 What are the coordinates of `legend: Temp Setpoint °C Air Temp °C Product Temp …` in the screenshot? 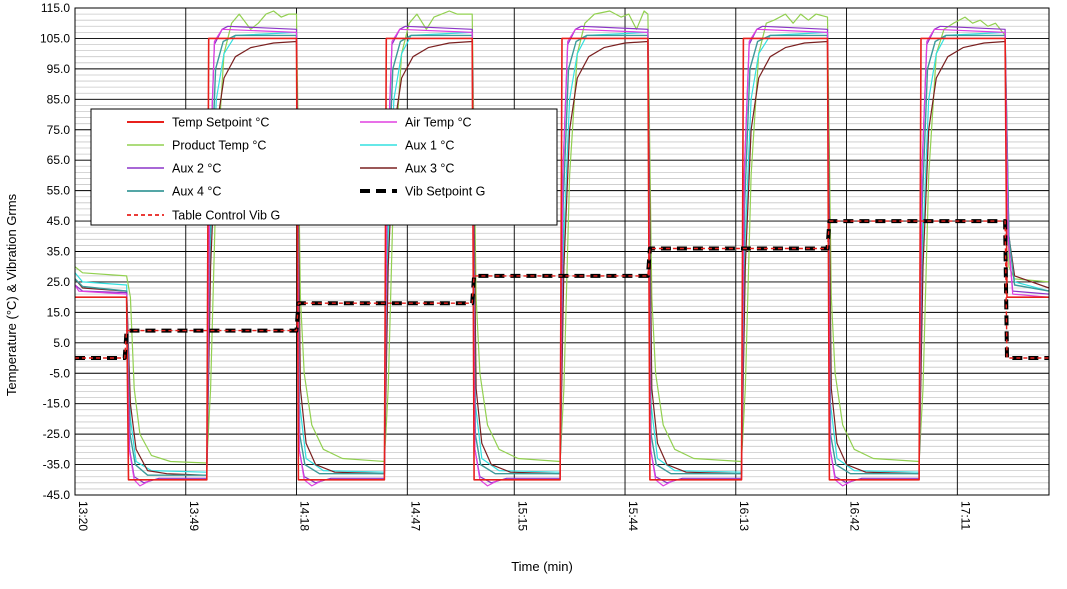 It's located at (324, 167).